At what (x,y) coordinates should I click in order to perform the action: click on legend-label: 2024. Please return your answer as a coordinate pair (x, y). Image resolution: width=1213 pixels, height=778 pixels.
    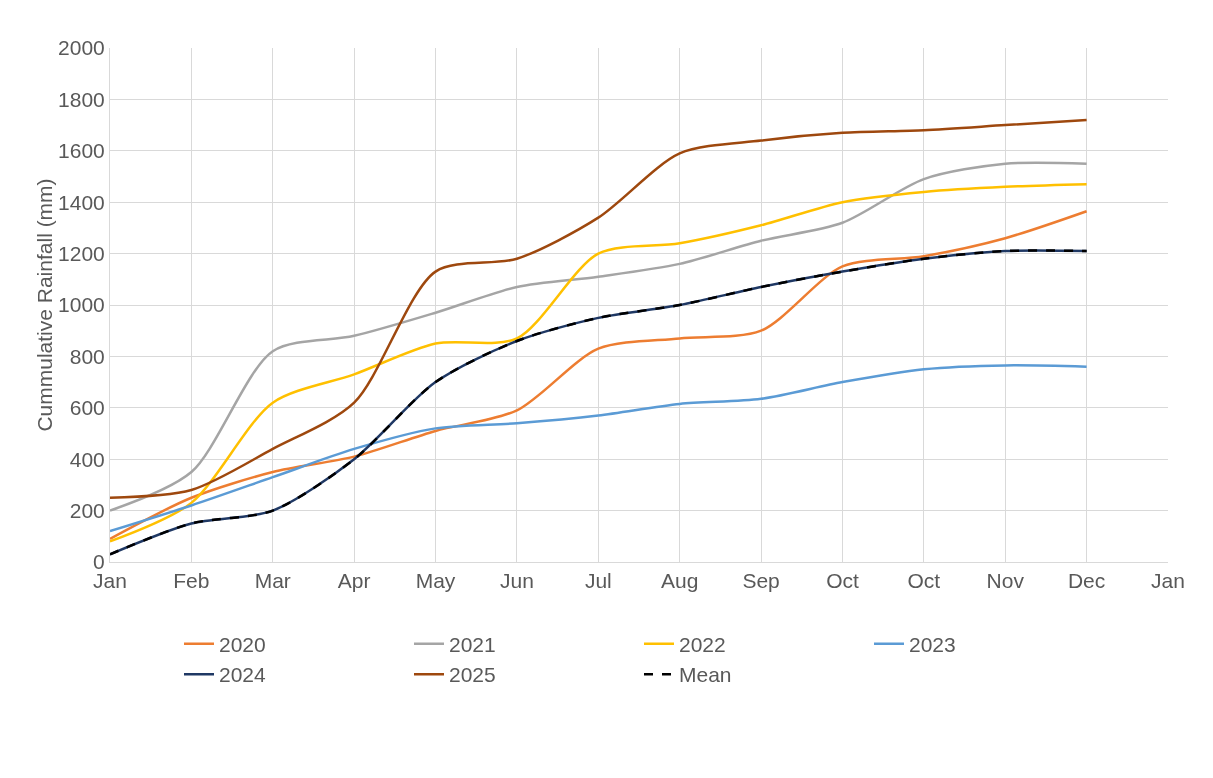
    Looking at the image, I should click on (243, 675).